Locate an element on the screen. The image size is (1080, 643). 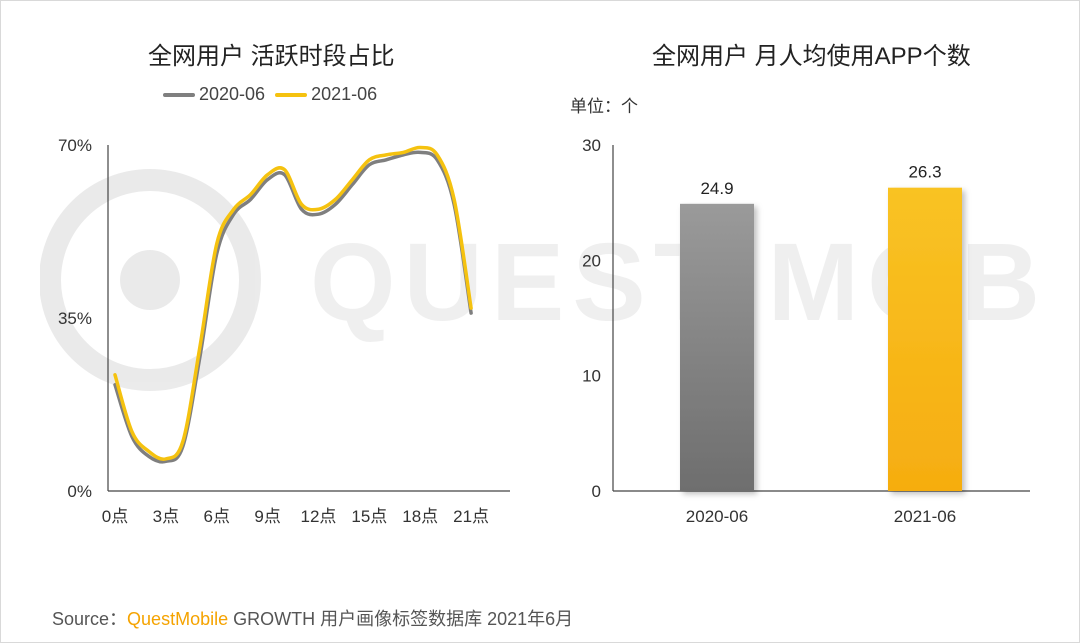
source-brand: QuestMobile is located at coordinates (178, 619).